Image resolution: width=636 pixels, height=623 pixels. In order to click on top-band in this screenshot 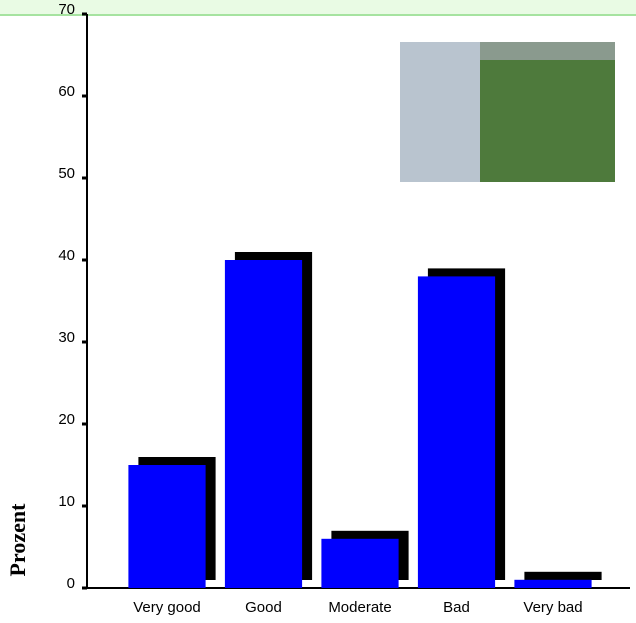, I will do `click(318, 7)`.